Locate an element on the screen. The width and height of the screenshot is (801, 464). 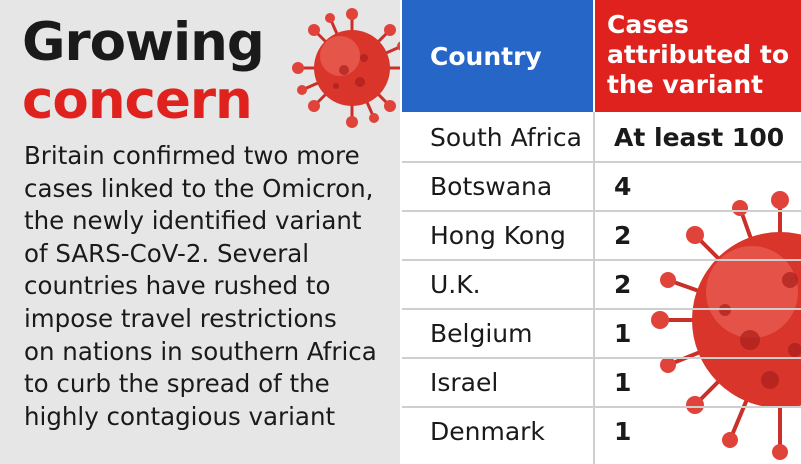
headline-line-2: concern is located at coordinates (137, 100).